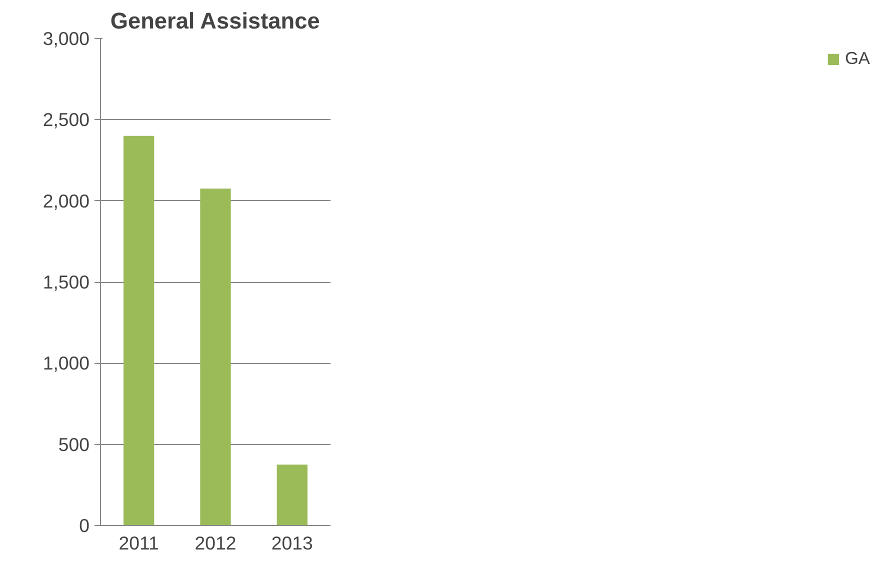 This screenshot has height=579, width=886. I want to click on y-tick-label: 0, so click(84, 525).